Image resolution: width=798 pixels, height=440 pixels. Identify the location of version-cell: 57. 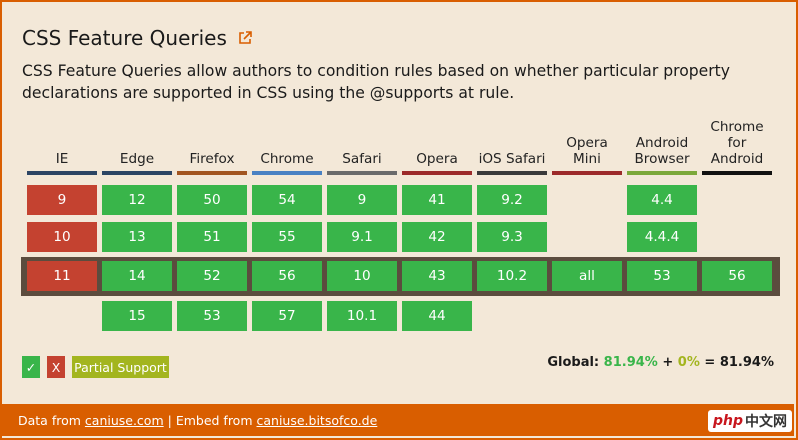
(287, 316).